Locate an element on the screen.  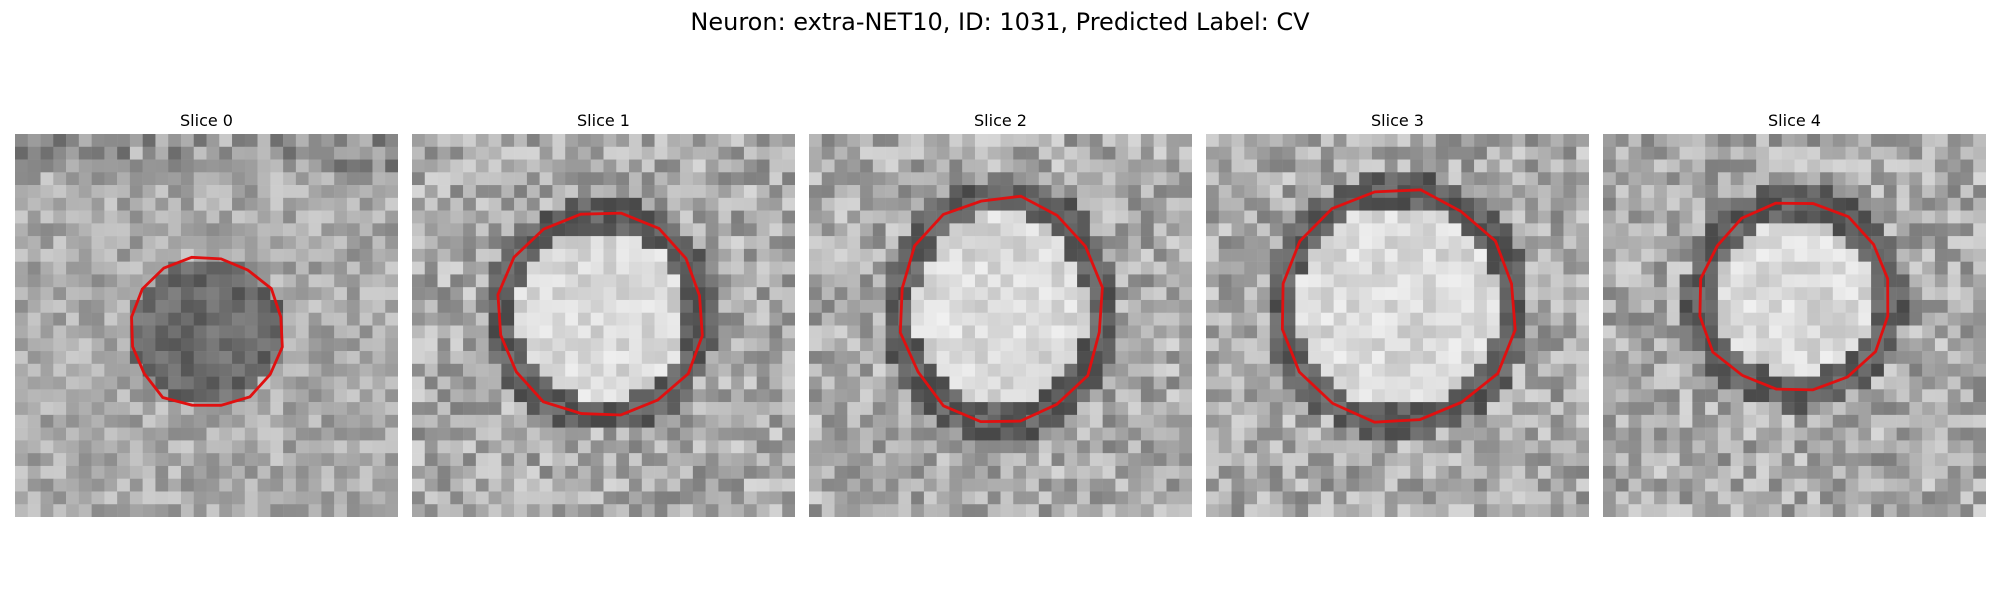
slice-panel-1: Slice 1 is located at coordinates (603, 313).